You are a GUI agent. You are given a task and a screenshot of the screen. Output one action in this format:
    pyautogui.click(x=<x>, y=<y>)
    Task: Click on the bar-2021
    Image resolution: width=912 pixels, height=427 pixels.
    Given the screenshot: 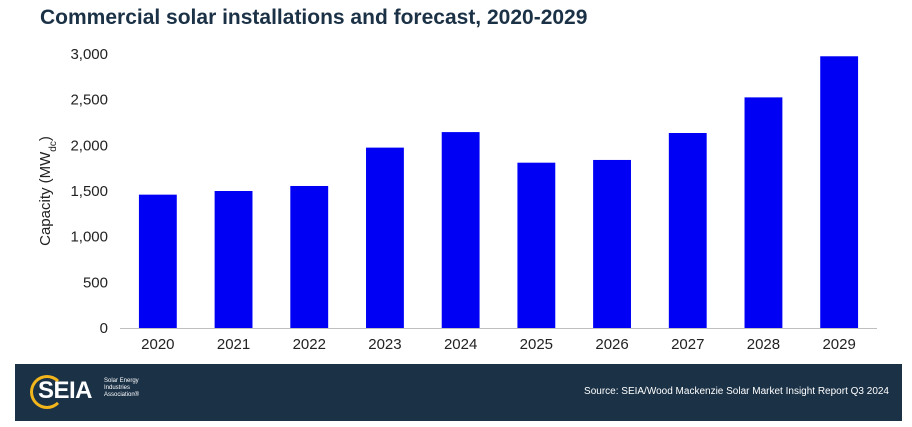 What is the action you would take?
    pyautogui.click(x=233, y=259)
    